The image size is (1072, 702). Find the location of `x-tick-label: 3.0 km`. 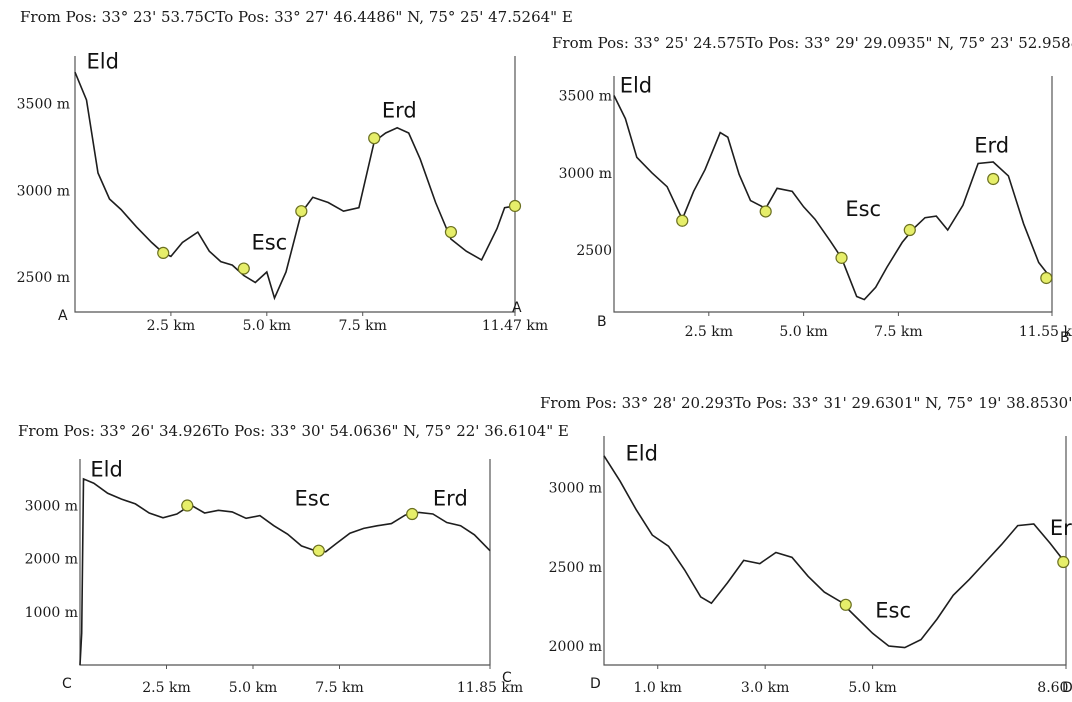

x-tick-label: 3.0 km is located at coordinates (765, 688).